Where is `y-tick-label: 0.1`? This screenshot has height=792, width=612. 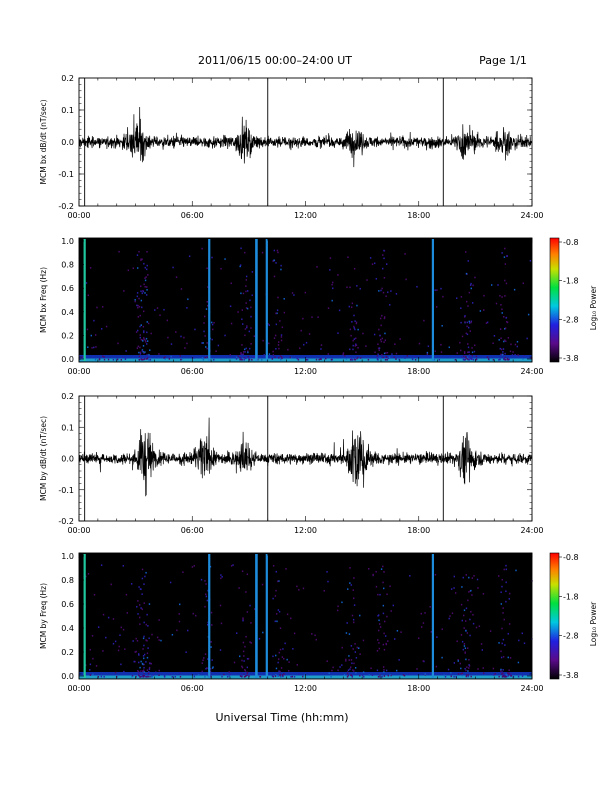
y-tick-label: 0.1 is located at coordinates (67, 427).